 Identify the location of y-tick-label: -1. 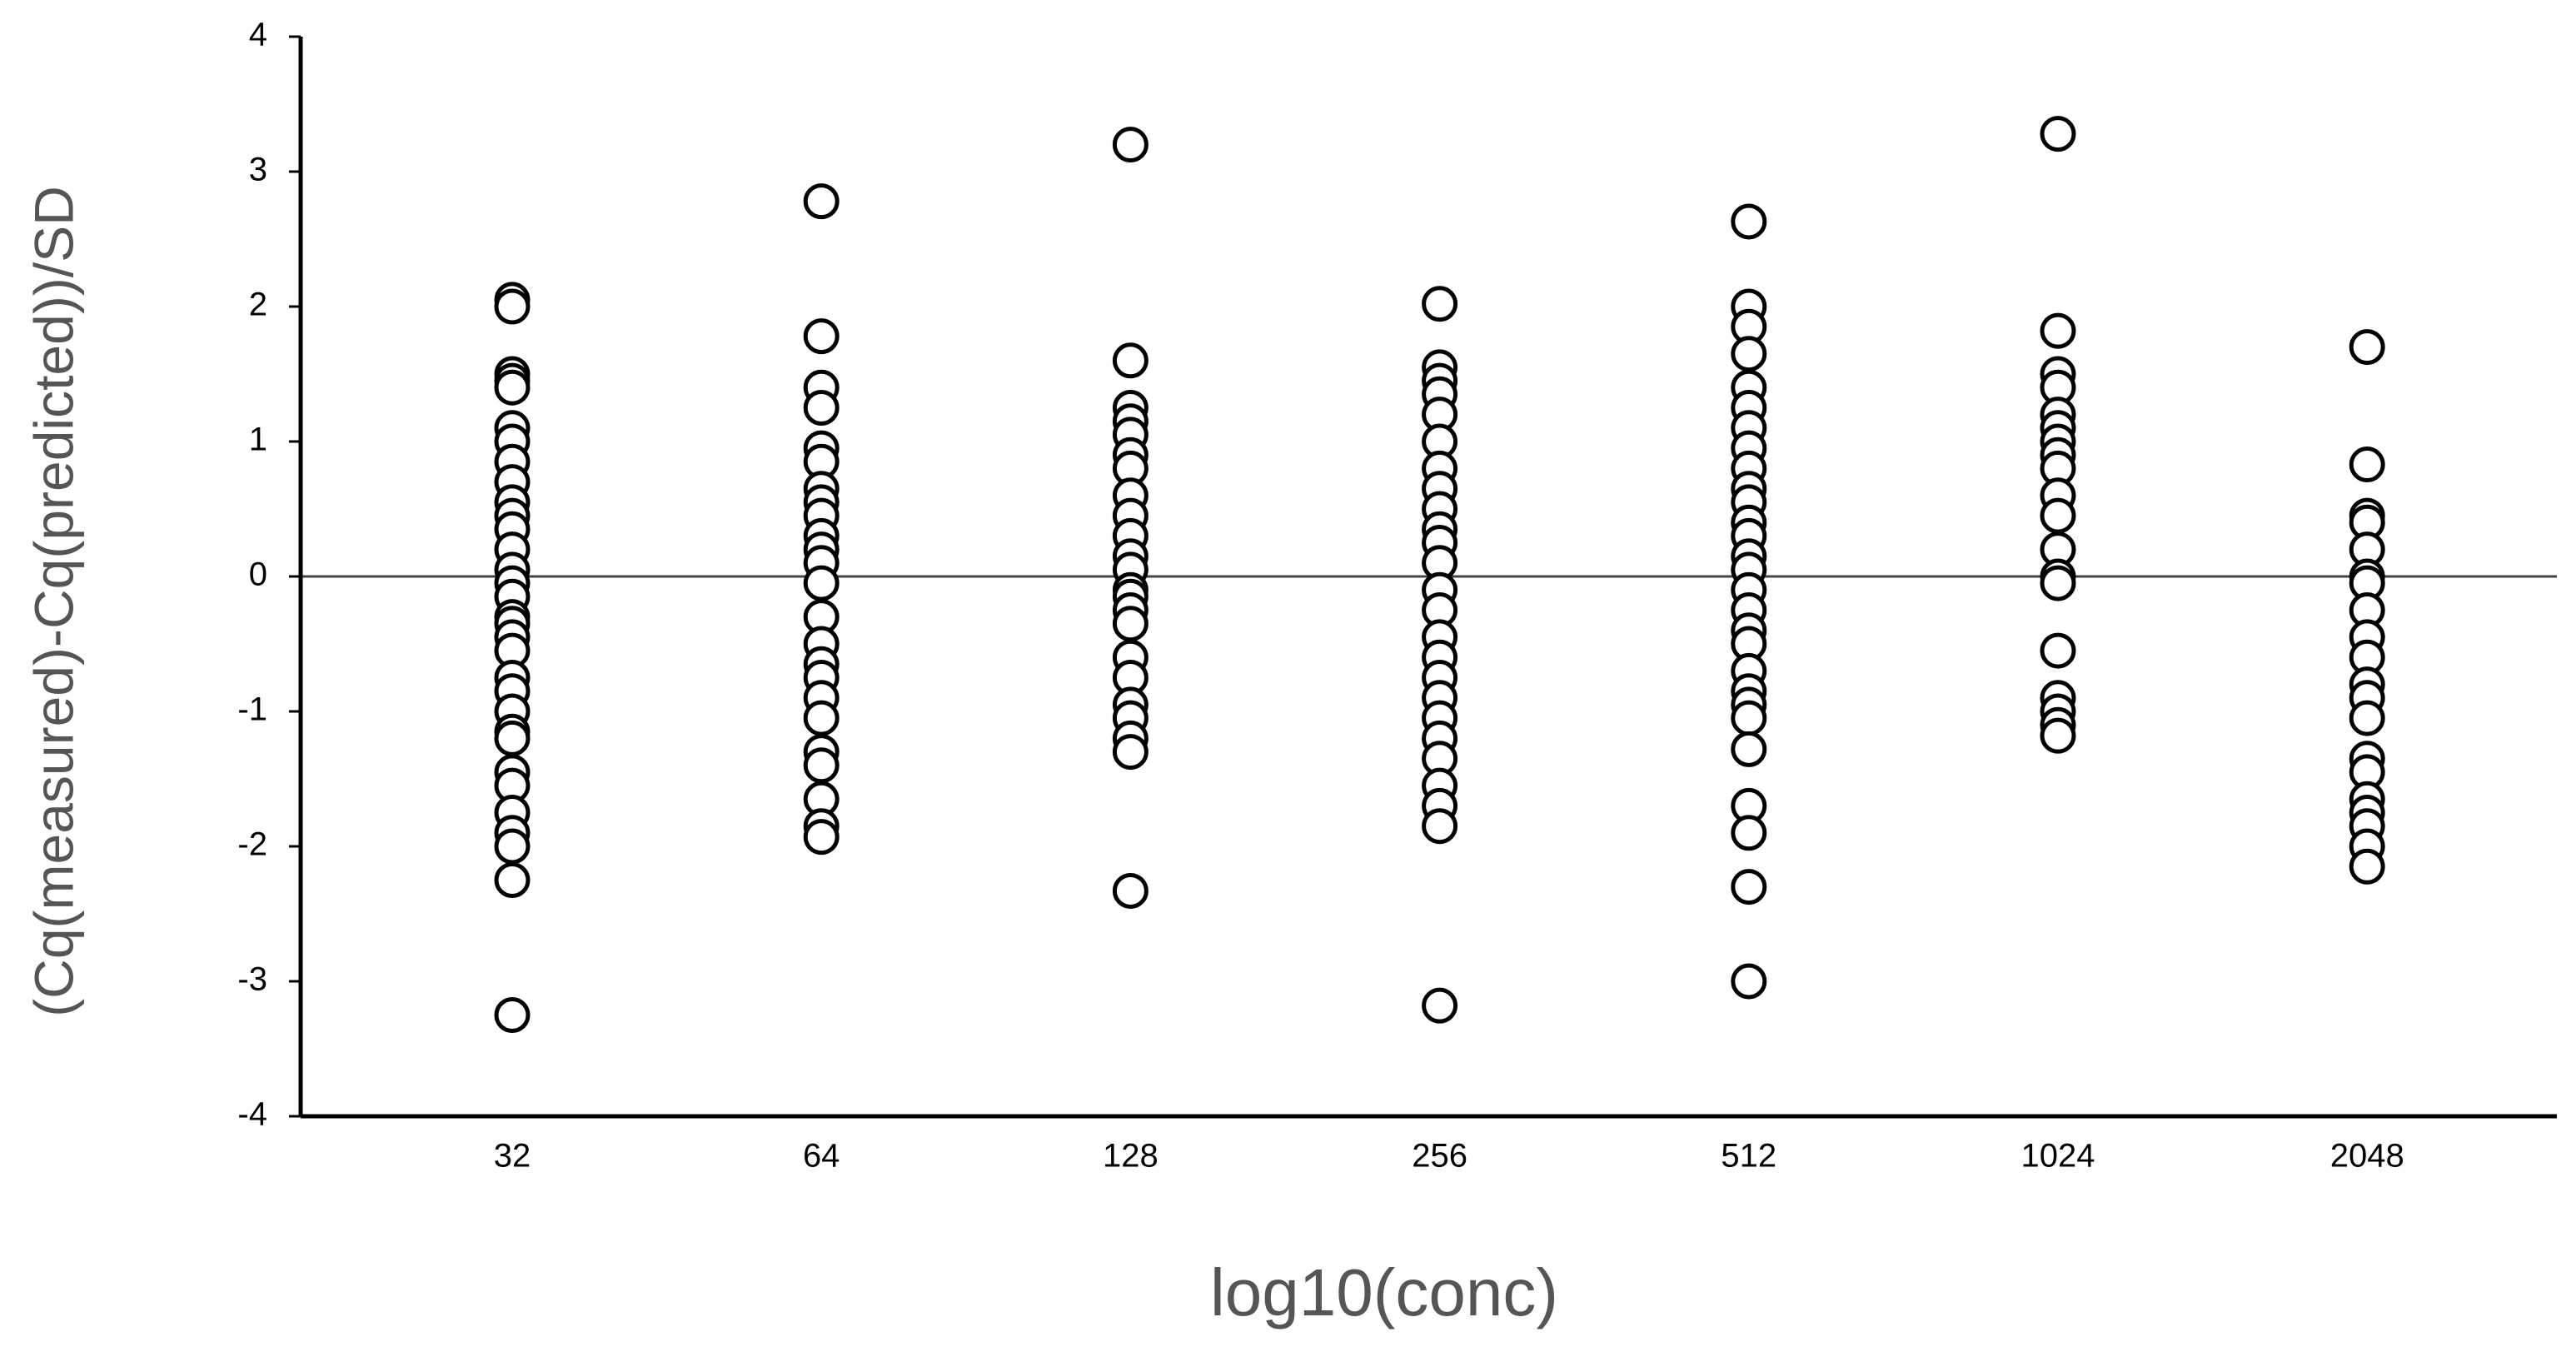
(252, 709).